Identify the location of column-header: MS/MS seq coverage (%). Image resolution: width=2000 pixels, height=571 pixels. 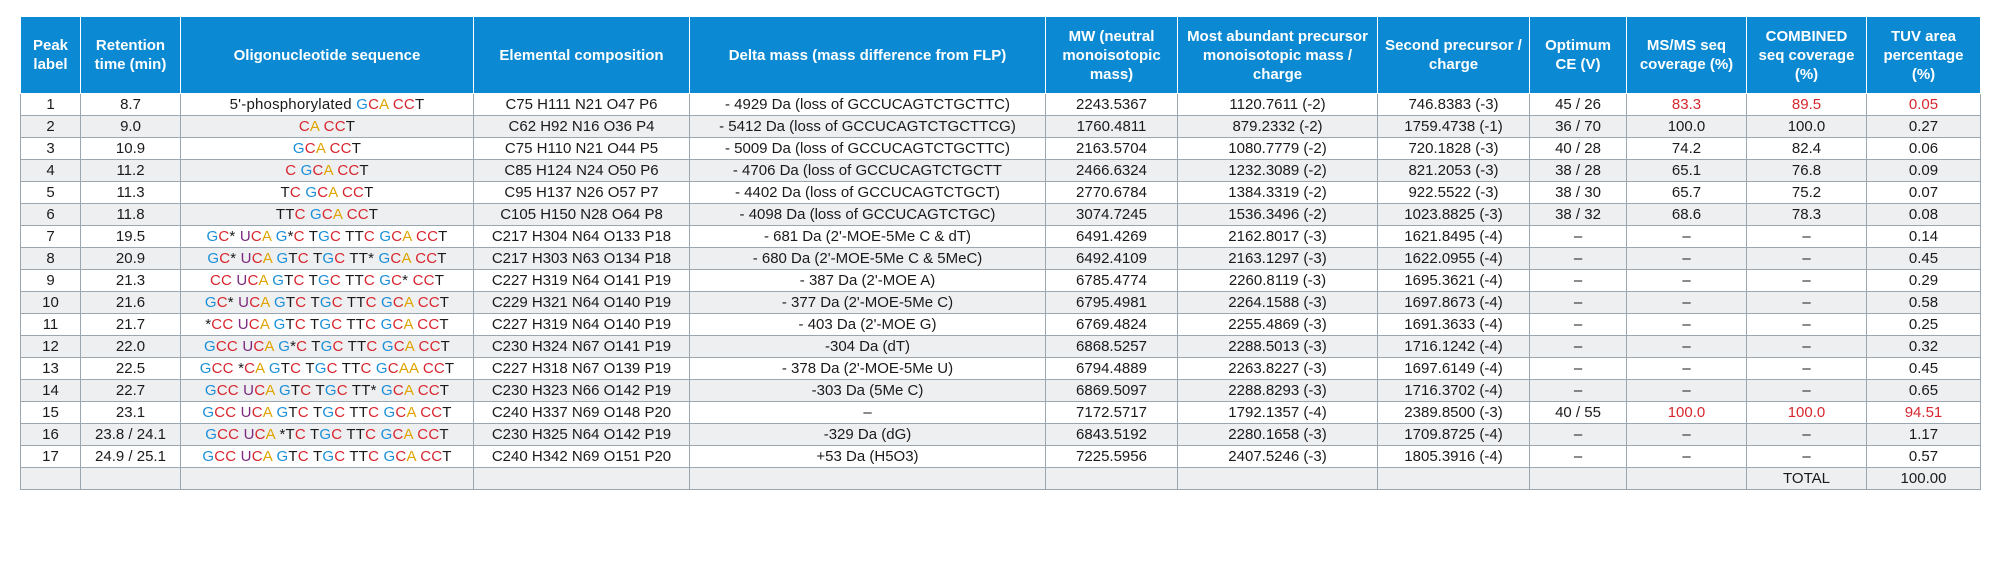
(1686, 55).